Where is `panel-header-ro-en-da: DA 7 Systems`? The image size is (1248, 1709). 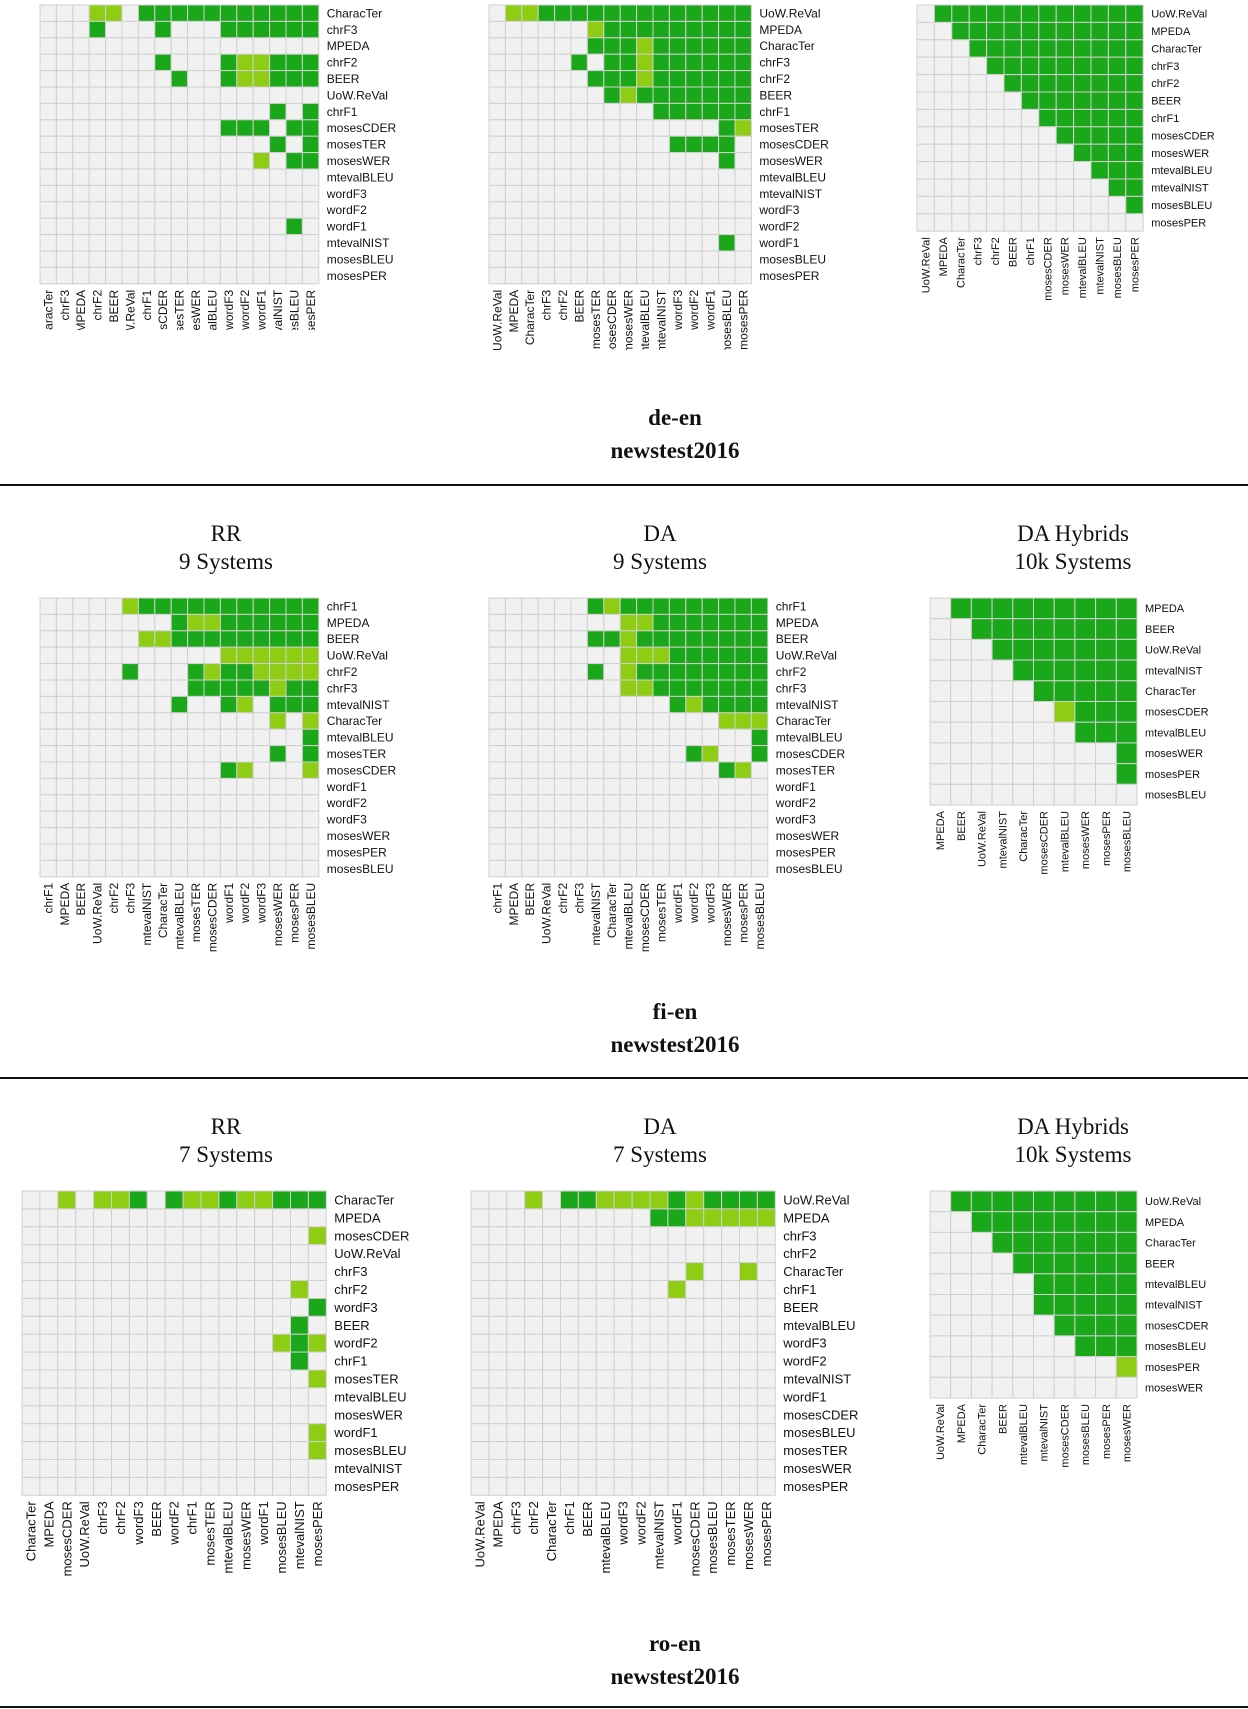 panel-header-ro-en-da: DA 7 Systems is located at coordinates (660, 1141).